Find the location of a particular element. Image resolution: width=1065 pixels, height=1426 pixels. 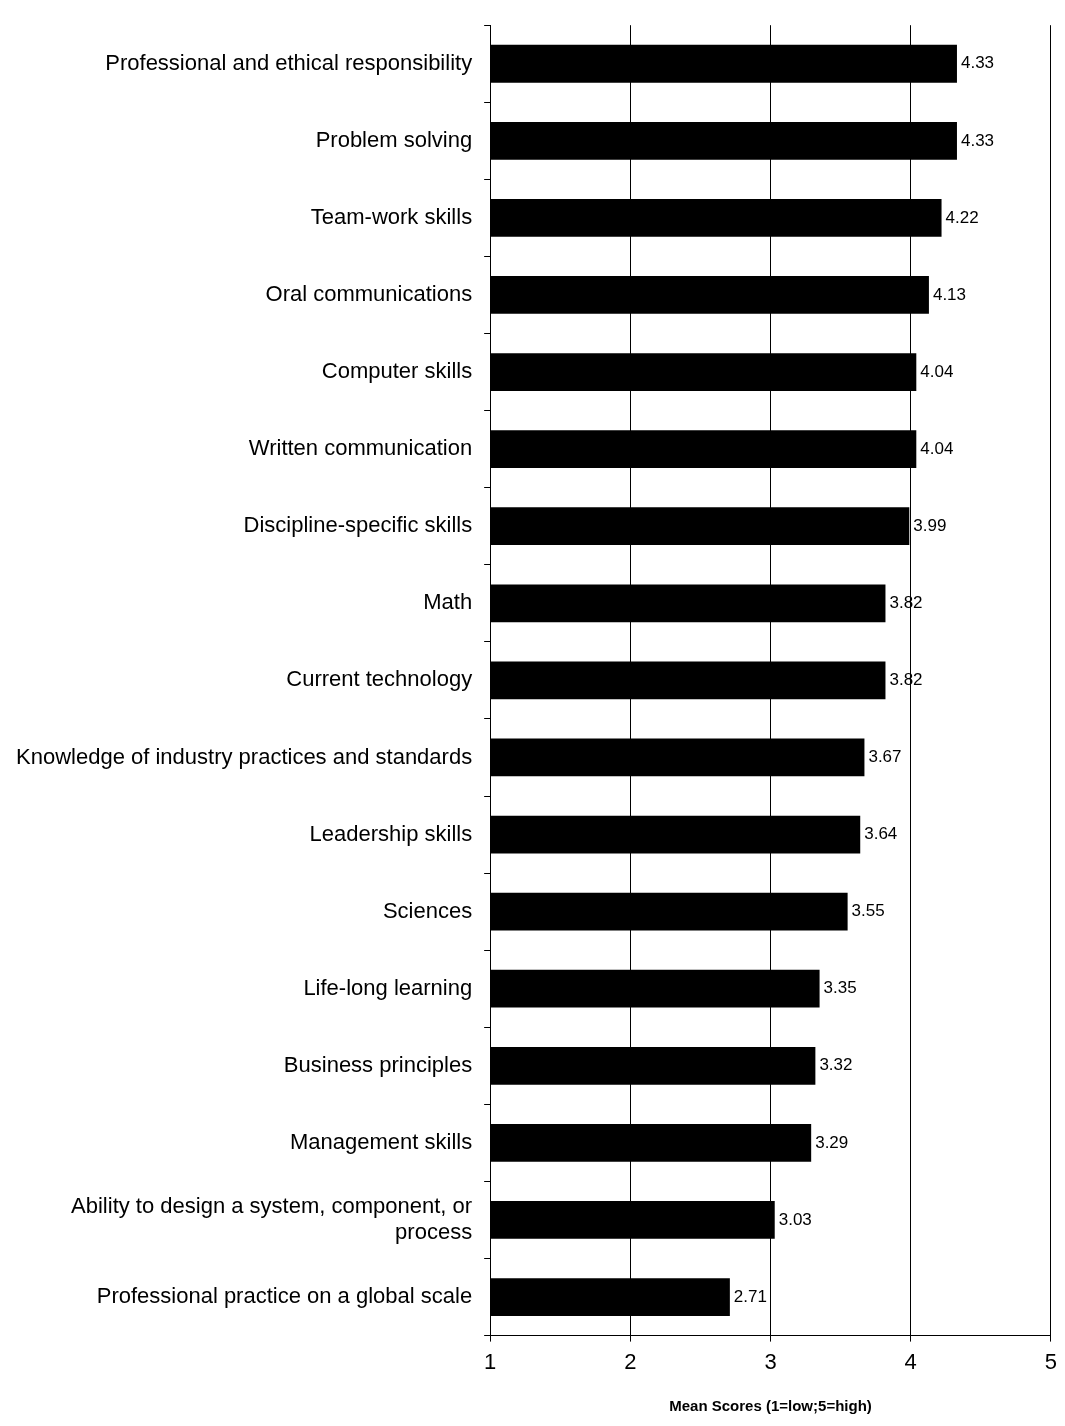

x-tick-label: 4 is located at coordinates (910, 1361).